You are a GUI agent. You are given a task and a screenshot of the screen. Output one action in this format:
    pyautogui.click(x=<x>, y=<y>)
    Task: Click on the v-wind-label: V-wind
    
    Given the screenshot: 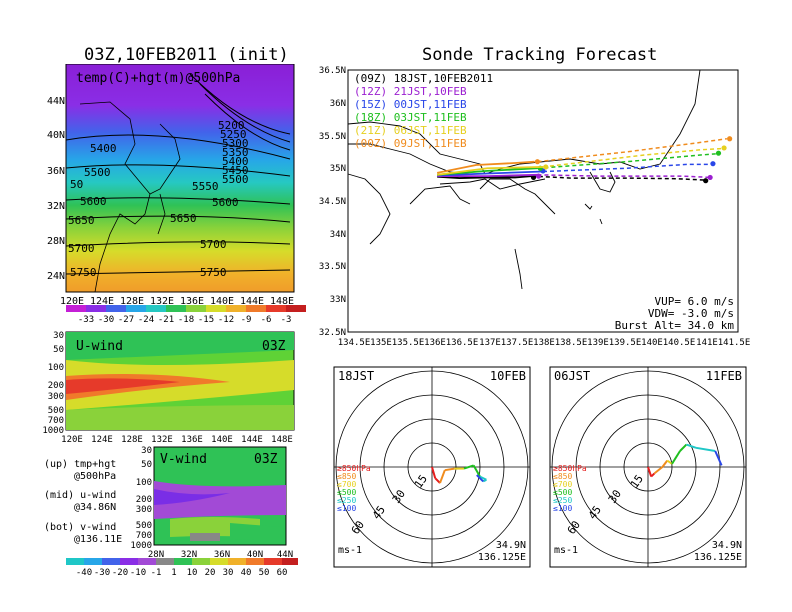 What is the action you would take?
    pyautogui.click(x=183, y=459)
    